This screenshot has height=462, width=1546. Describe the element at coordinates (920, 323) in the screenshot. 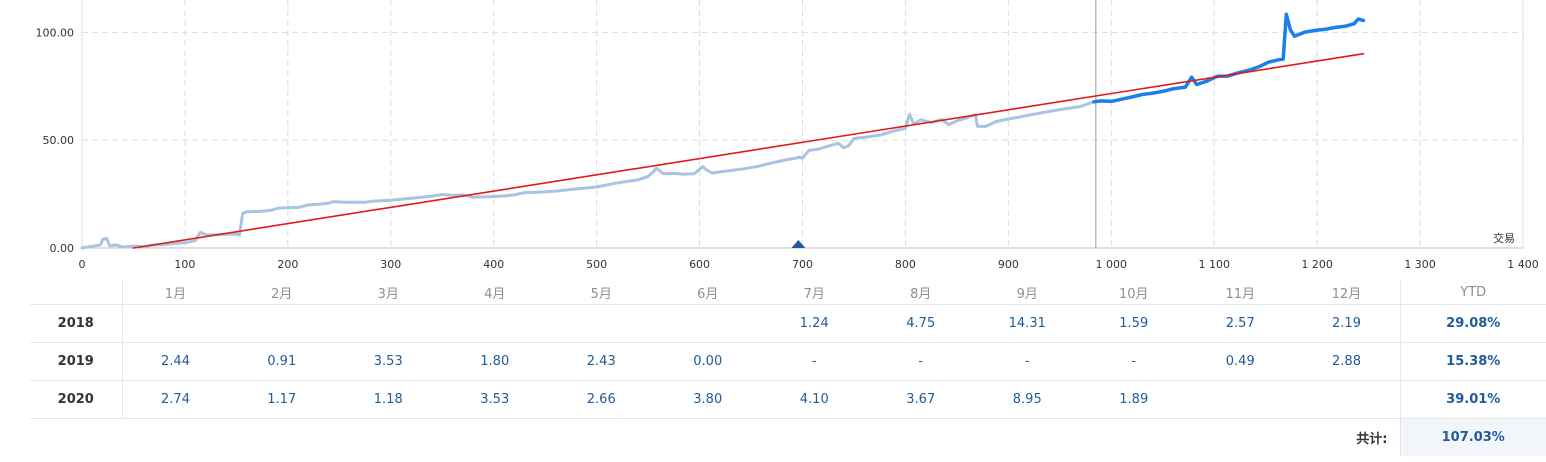

I see `monthly-return-cell: 4.75` at that location.